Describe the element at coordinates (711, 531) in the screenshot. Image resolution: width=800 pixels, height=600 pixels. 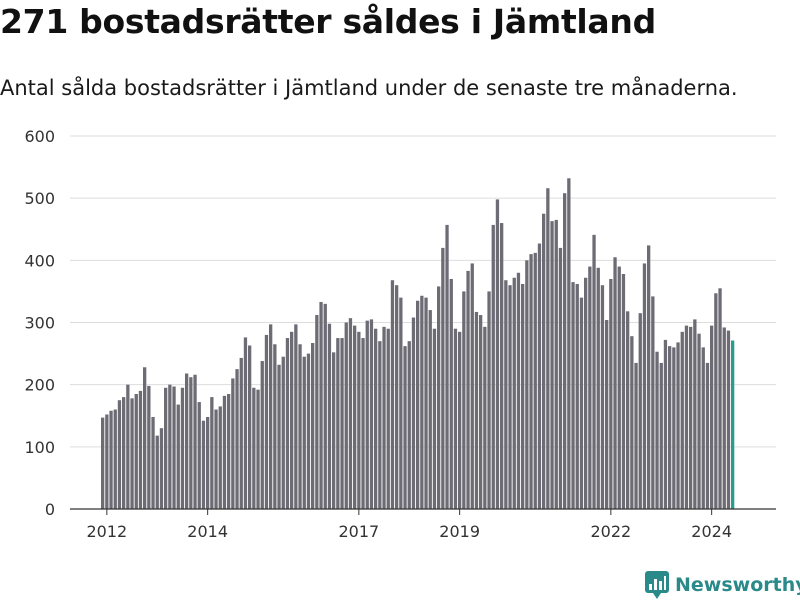
I see `x-tick-label: 2024` at that location.